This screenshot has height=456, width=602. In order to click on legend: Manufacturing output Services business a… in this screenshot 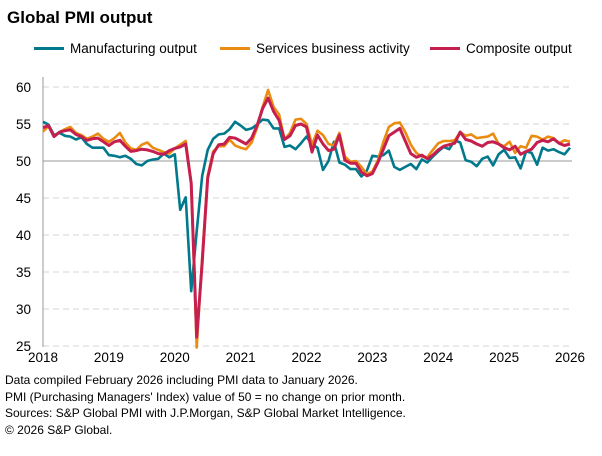, I will do `click(301, 50)`.